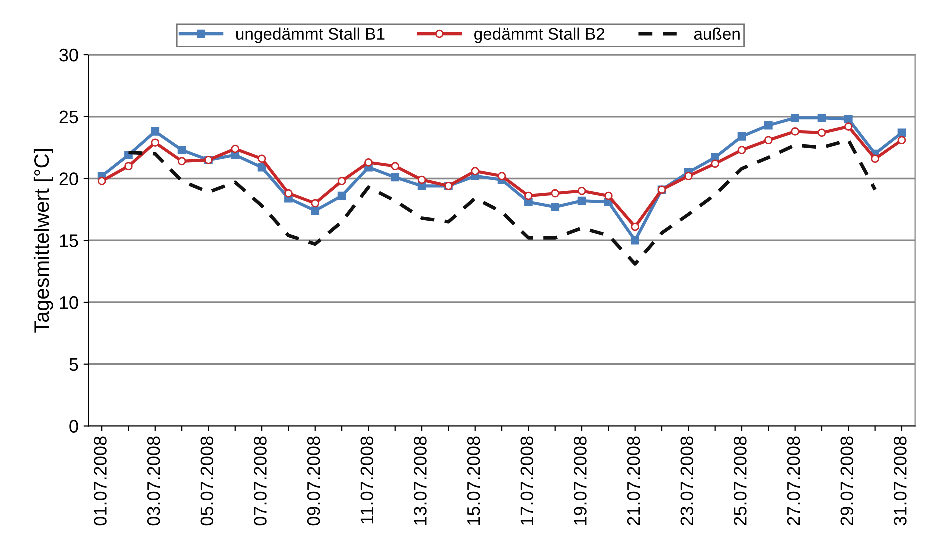  Describe the element at coordinates (900, 481) in the screenshot. I see `x-tick-label: 31.07.2008` at that location.